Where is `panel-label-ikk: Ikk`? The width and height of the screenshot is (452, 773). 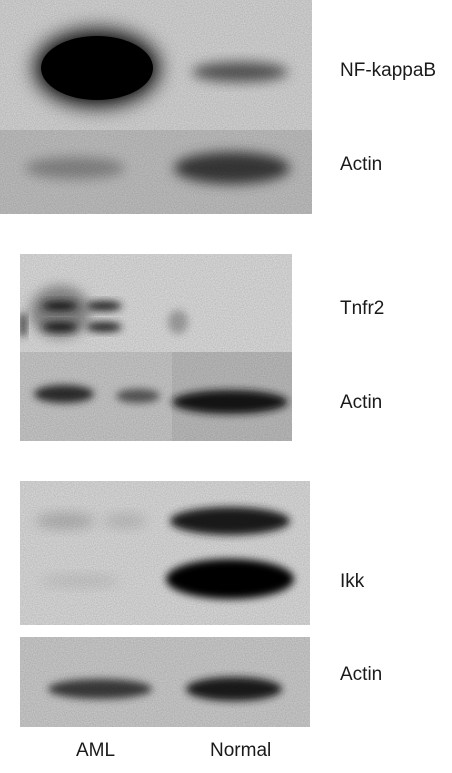 panel-label-ikk: Ikk is located at coordinates (352, 581).